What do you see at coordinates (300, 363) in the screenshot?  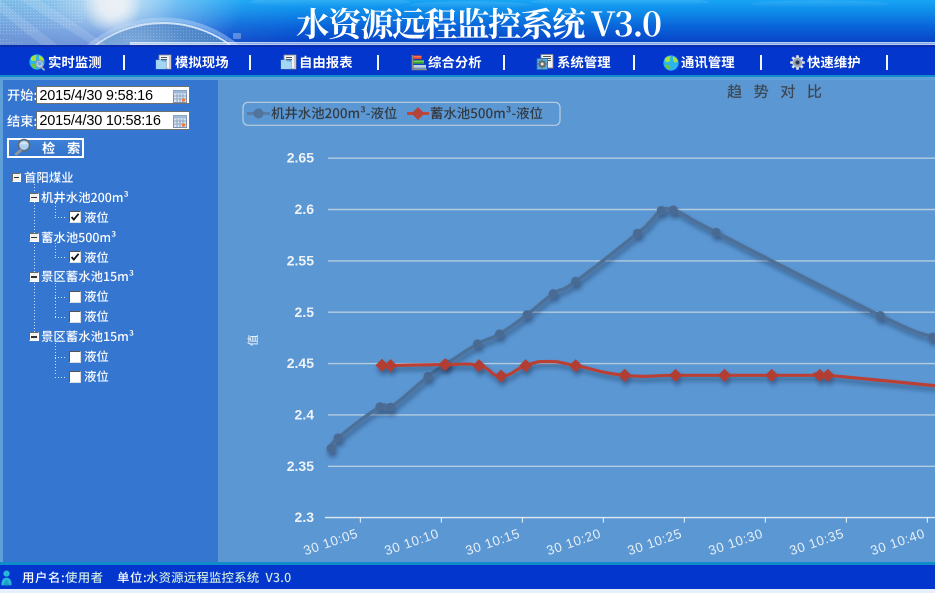 I see `svg-text: 2.45` at bounding box center [300, 363].